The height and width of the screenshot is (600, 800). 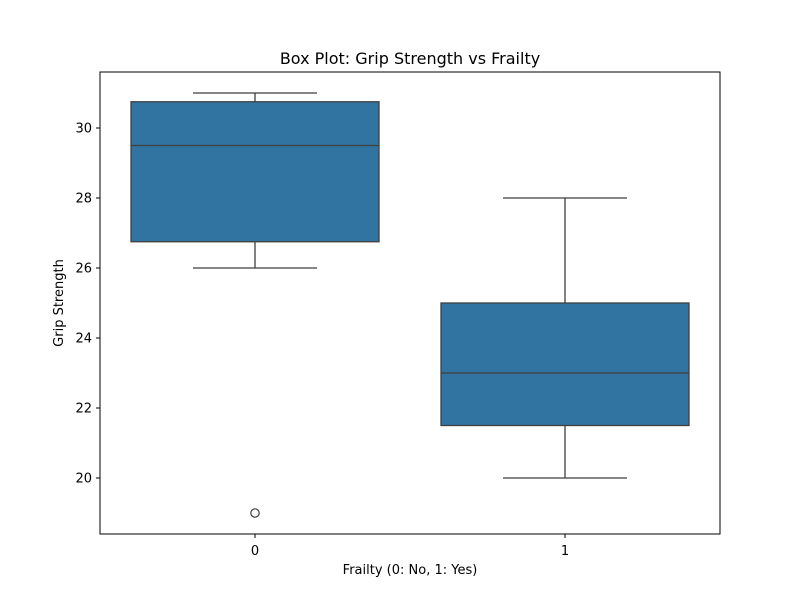 What do you see at coordinates (83, 199) in the screenshot?
I see `y-tick-label: 28` at bounding box center [83, 199].